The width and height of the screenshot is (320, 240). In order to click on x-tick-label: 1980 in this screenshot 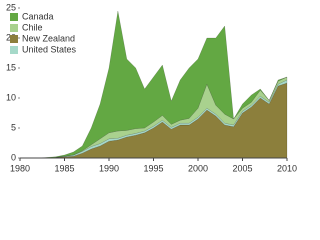, I will do `click(20, 168)`.